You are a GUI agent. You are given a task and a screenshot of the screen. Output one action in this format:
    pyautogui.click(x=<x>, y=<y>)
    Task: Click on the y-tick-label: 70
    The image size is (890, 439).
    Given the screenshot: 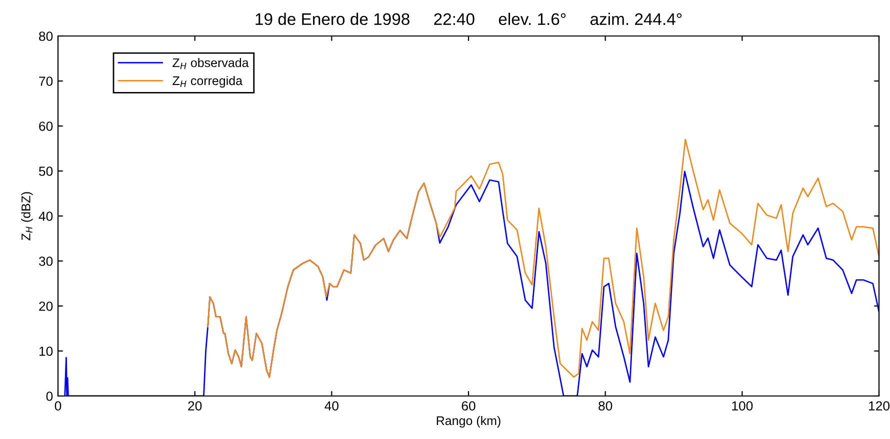 What is the action you would take?
    pyautogui.click(x=46, y=81)
    